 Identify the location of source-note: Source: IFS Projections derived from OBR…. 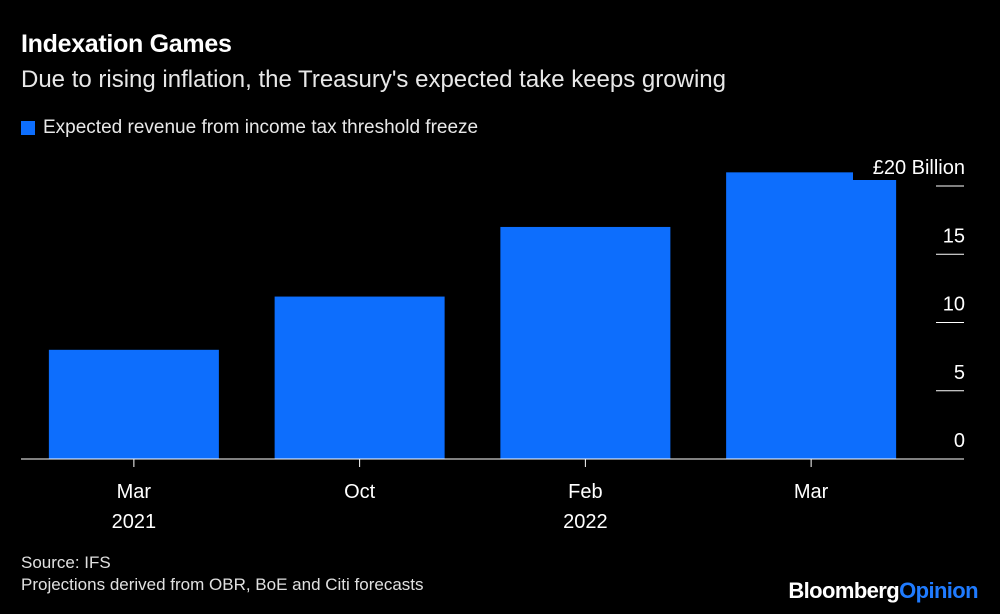
(222, 574).